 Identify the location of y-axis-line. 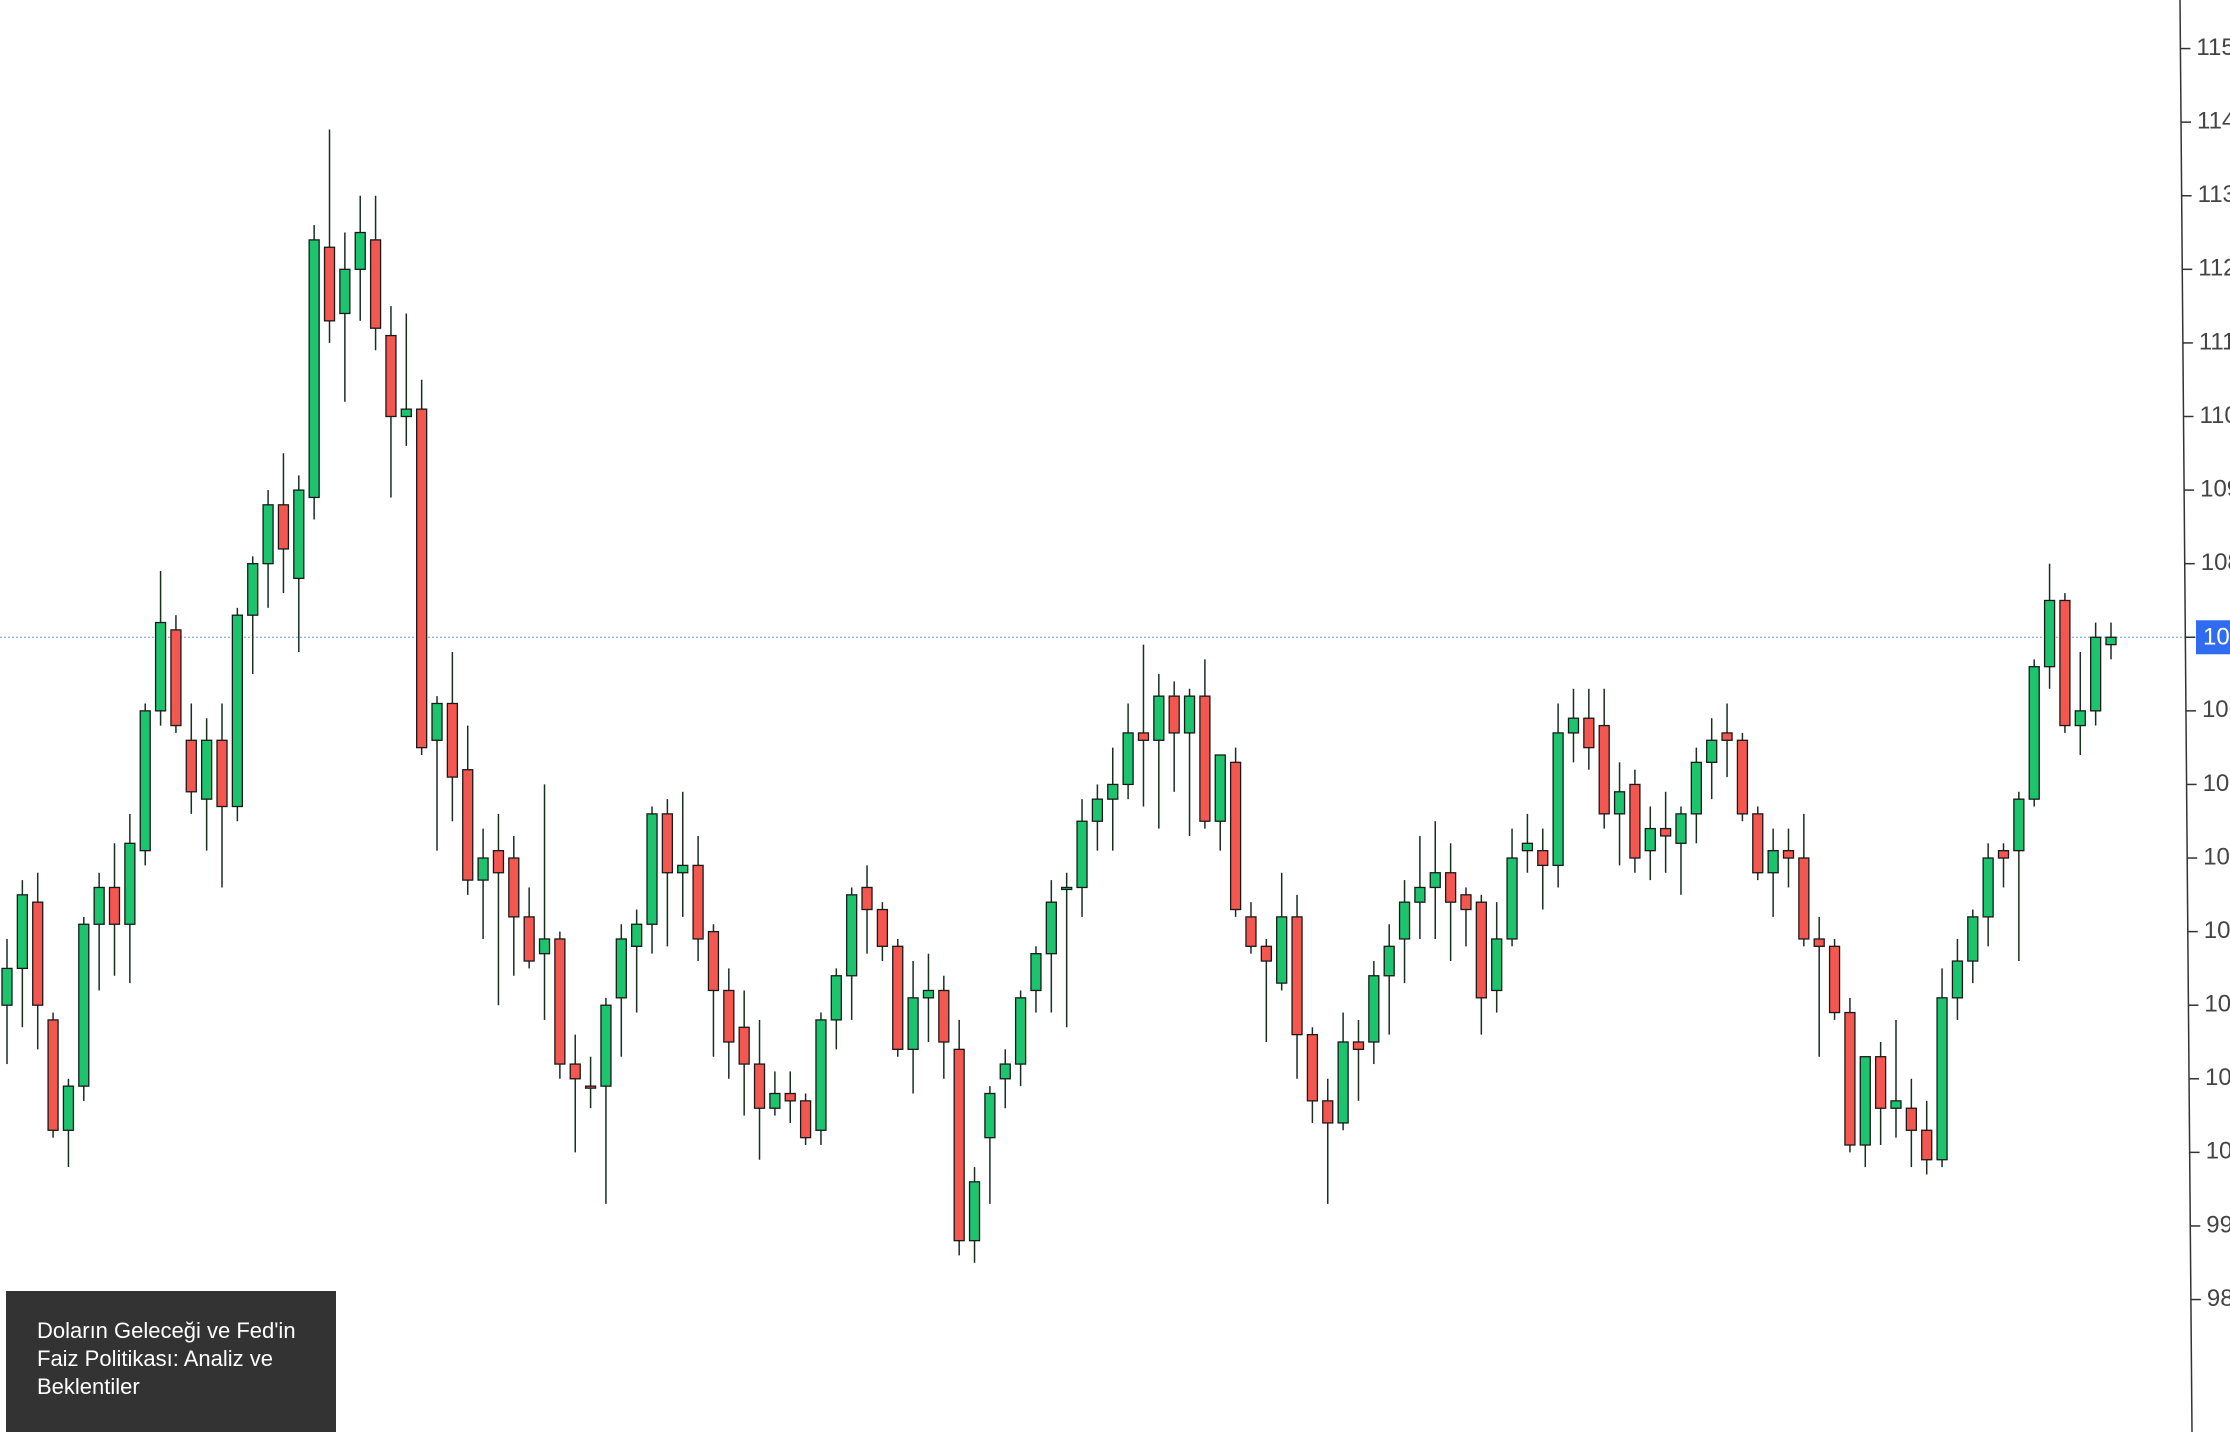
(2186, 716).